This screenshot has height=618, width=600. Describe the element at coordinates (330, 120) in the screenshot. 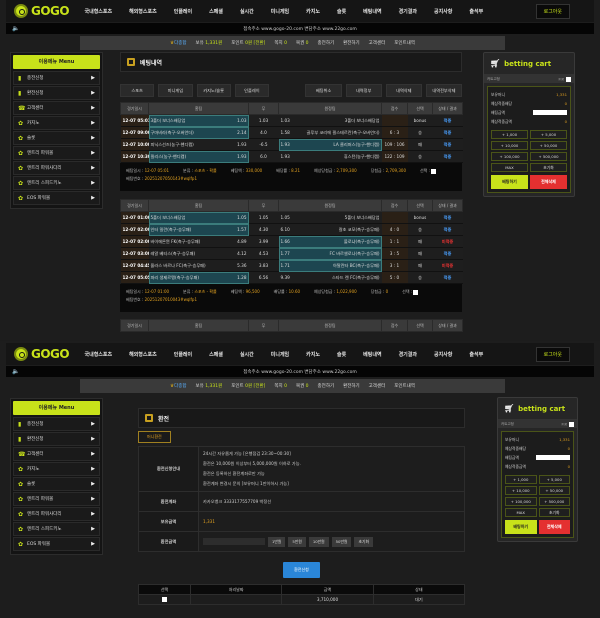

I see `away-team-cell: 1.03 3폴더 보너스배당업` at that location.